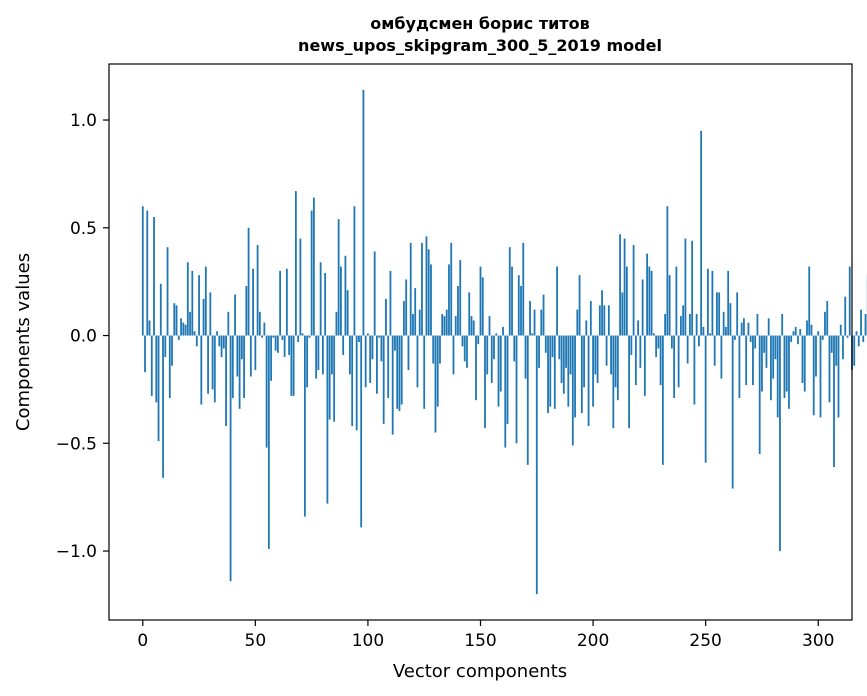  What do you see at coordinates (479, 23) in the screenshot?
I see `chart-title: омбудсмен борис титов` at bounding box center [479, 23].